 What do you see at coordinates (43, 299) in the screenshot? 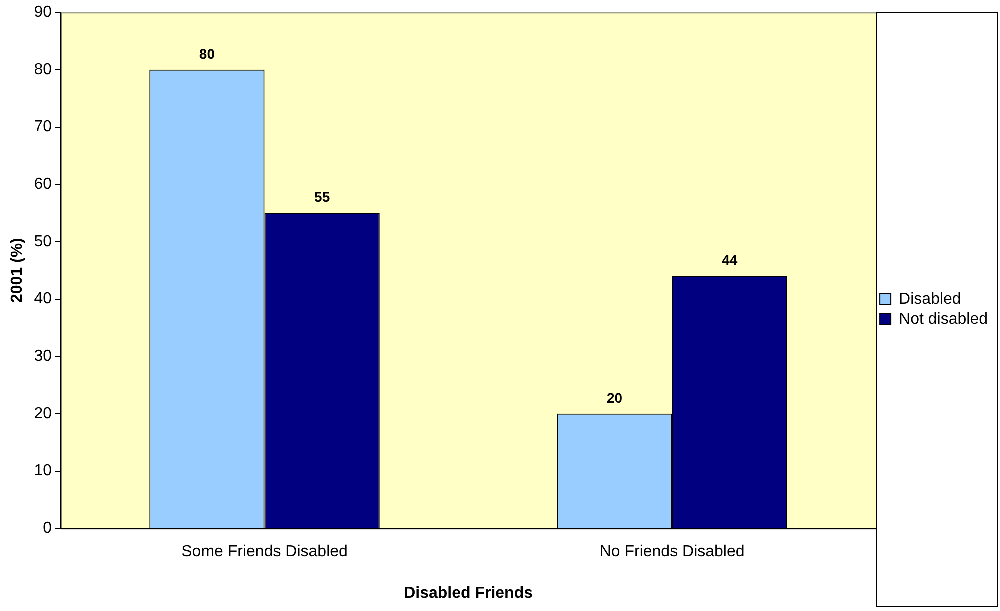
I see `y-tick-label: 40` at bounding box center [43, 299].